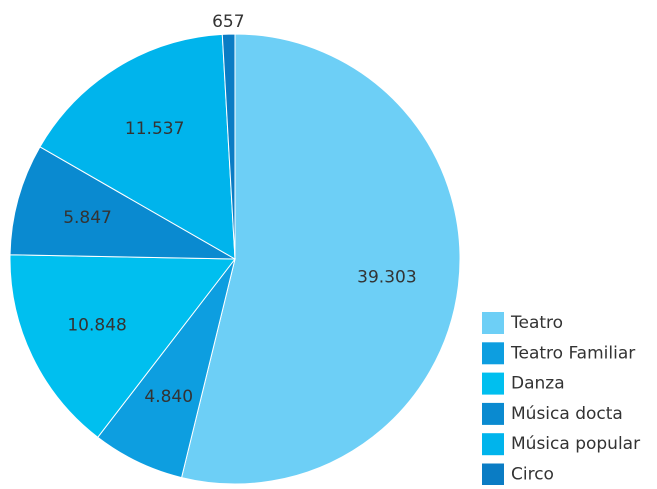 The height and width of the screenshot is (489, 657). What do you see at coordinates (536, 323) in the screenshot?
I see `legend-label: Teatro` at bounding box center [536, 323].